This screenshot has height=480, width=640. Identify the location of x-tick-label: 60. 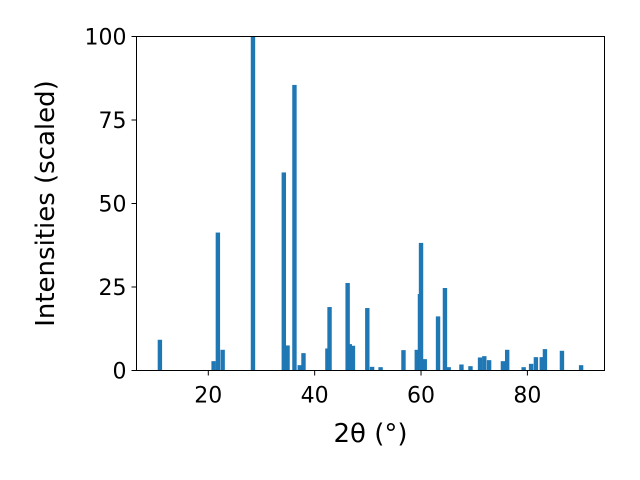
(421, 396).